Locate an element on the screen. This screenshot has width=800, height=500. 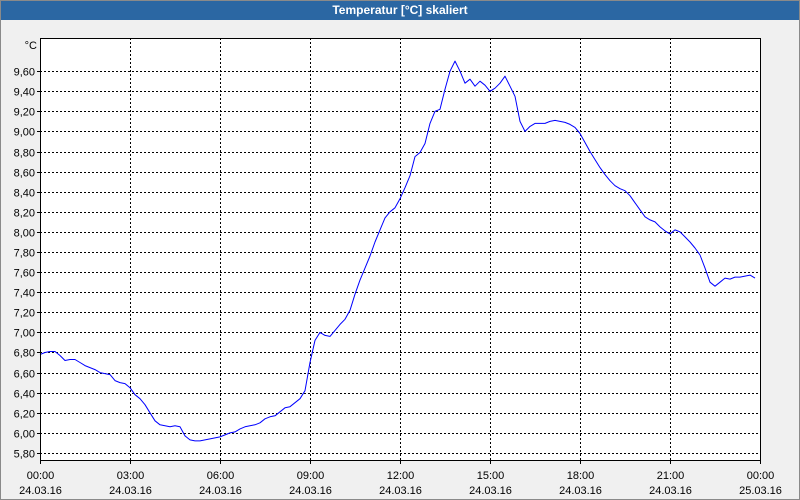
x-tick-time-label: 21:00 is located at coordinates (671, 476).